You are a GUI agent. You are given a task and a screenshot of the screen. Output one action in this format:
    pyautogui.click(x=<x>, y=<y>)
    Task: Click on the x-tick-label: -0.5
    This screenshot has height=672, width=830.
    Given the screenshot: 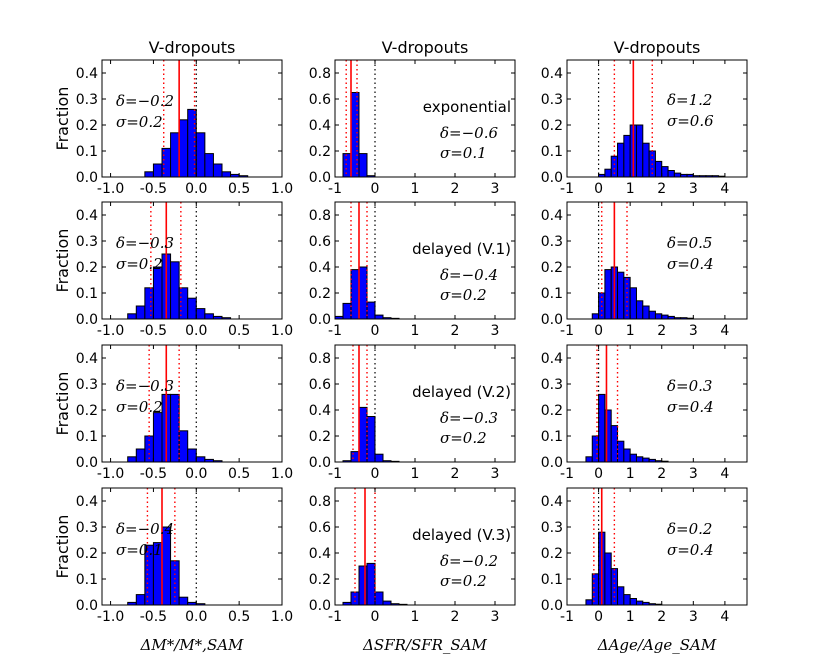 What is the action you would take?
    pyautogui.click(x=153, y=617)
    